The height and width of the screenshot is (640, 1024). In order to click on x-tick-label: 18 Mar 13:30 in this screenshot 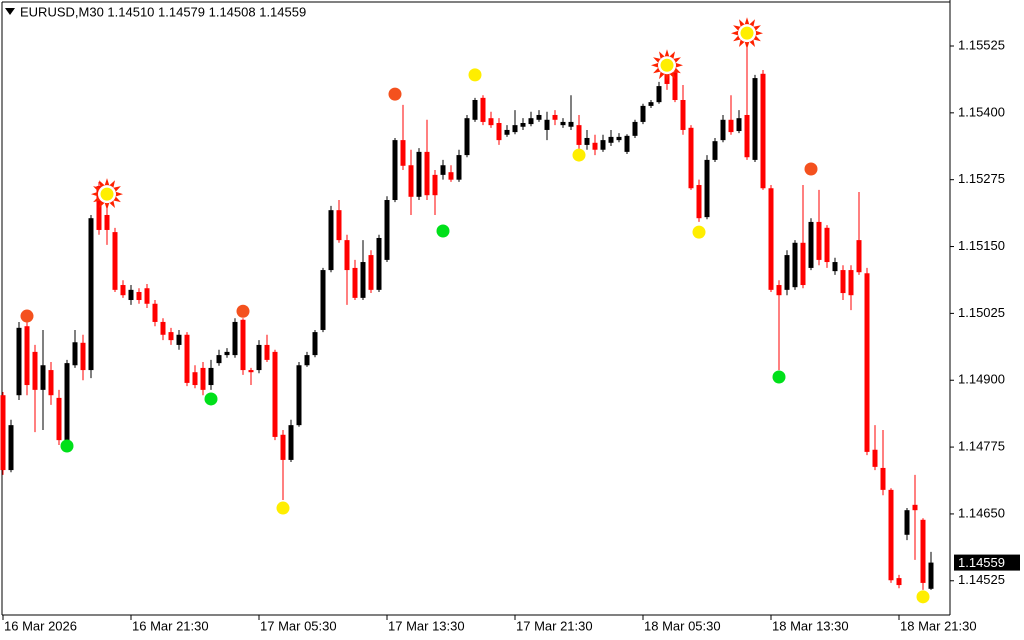, I will do `click(810, 625)`.